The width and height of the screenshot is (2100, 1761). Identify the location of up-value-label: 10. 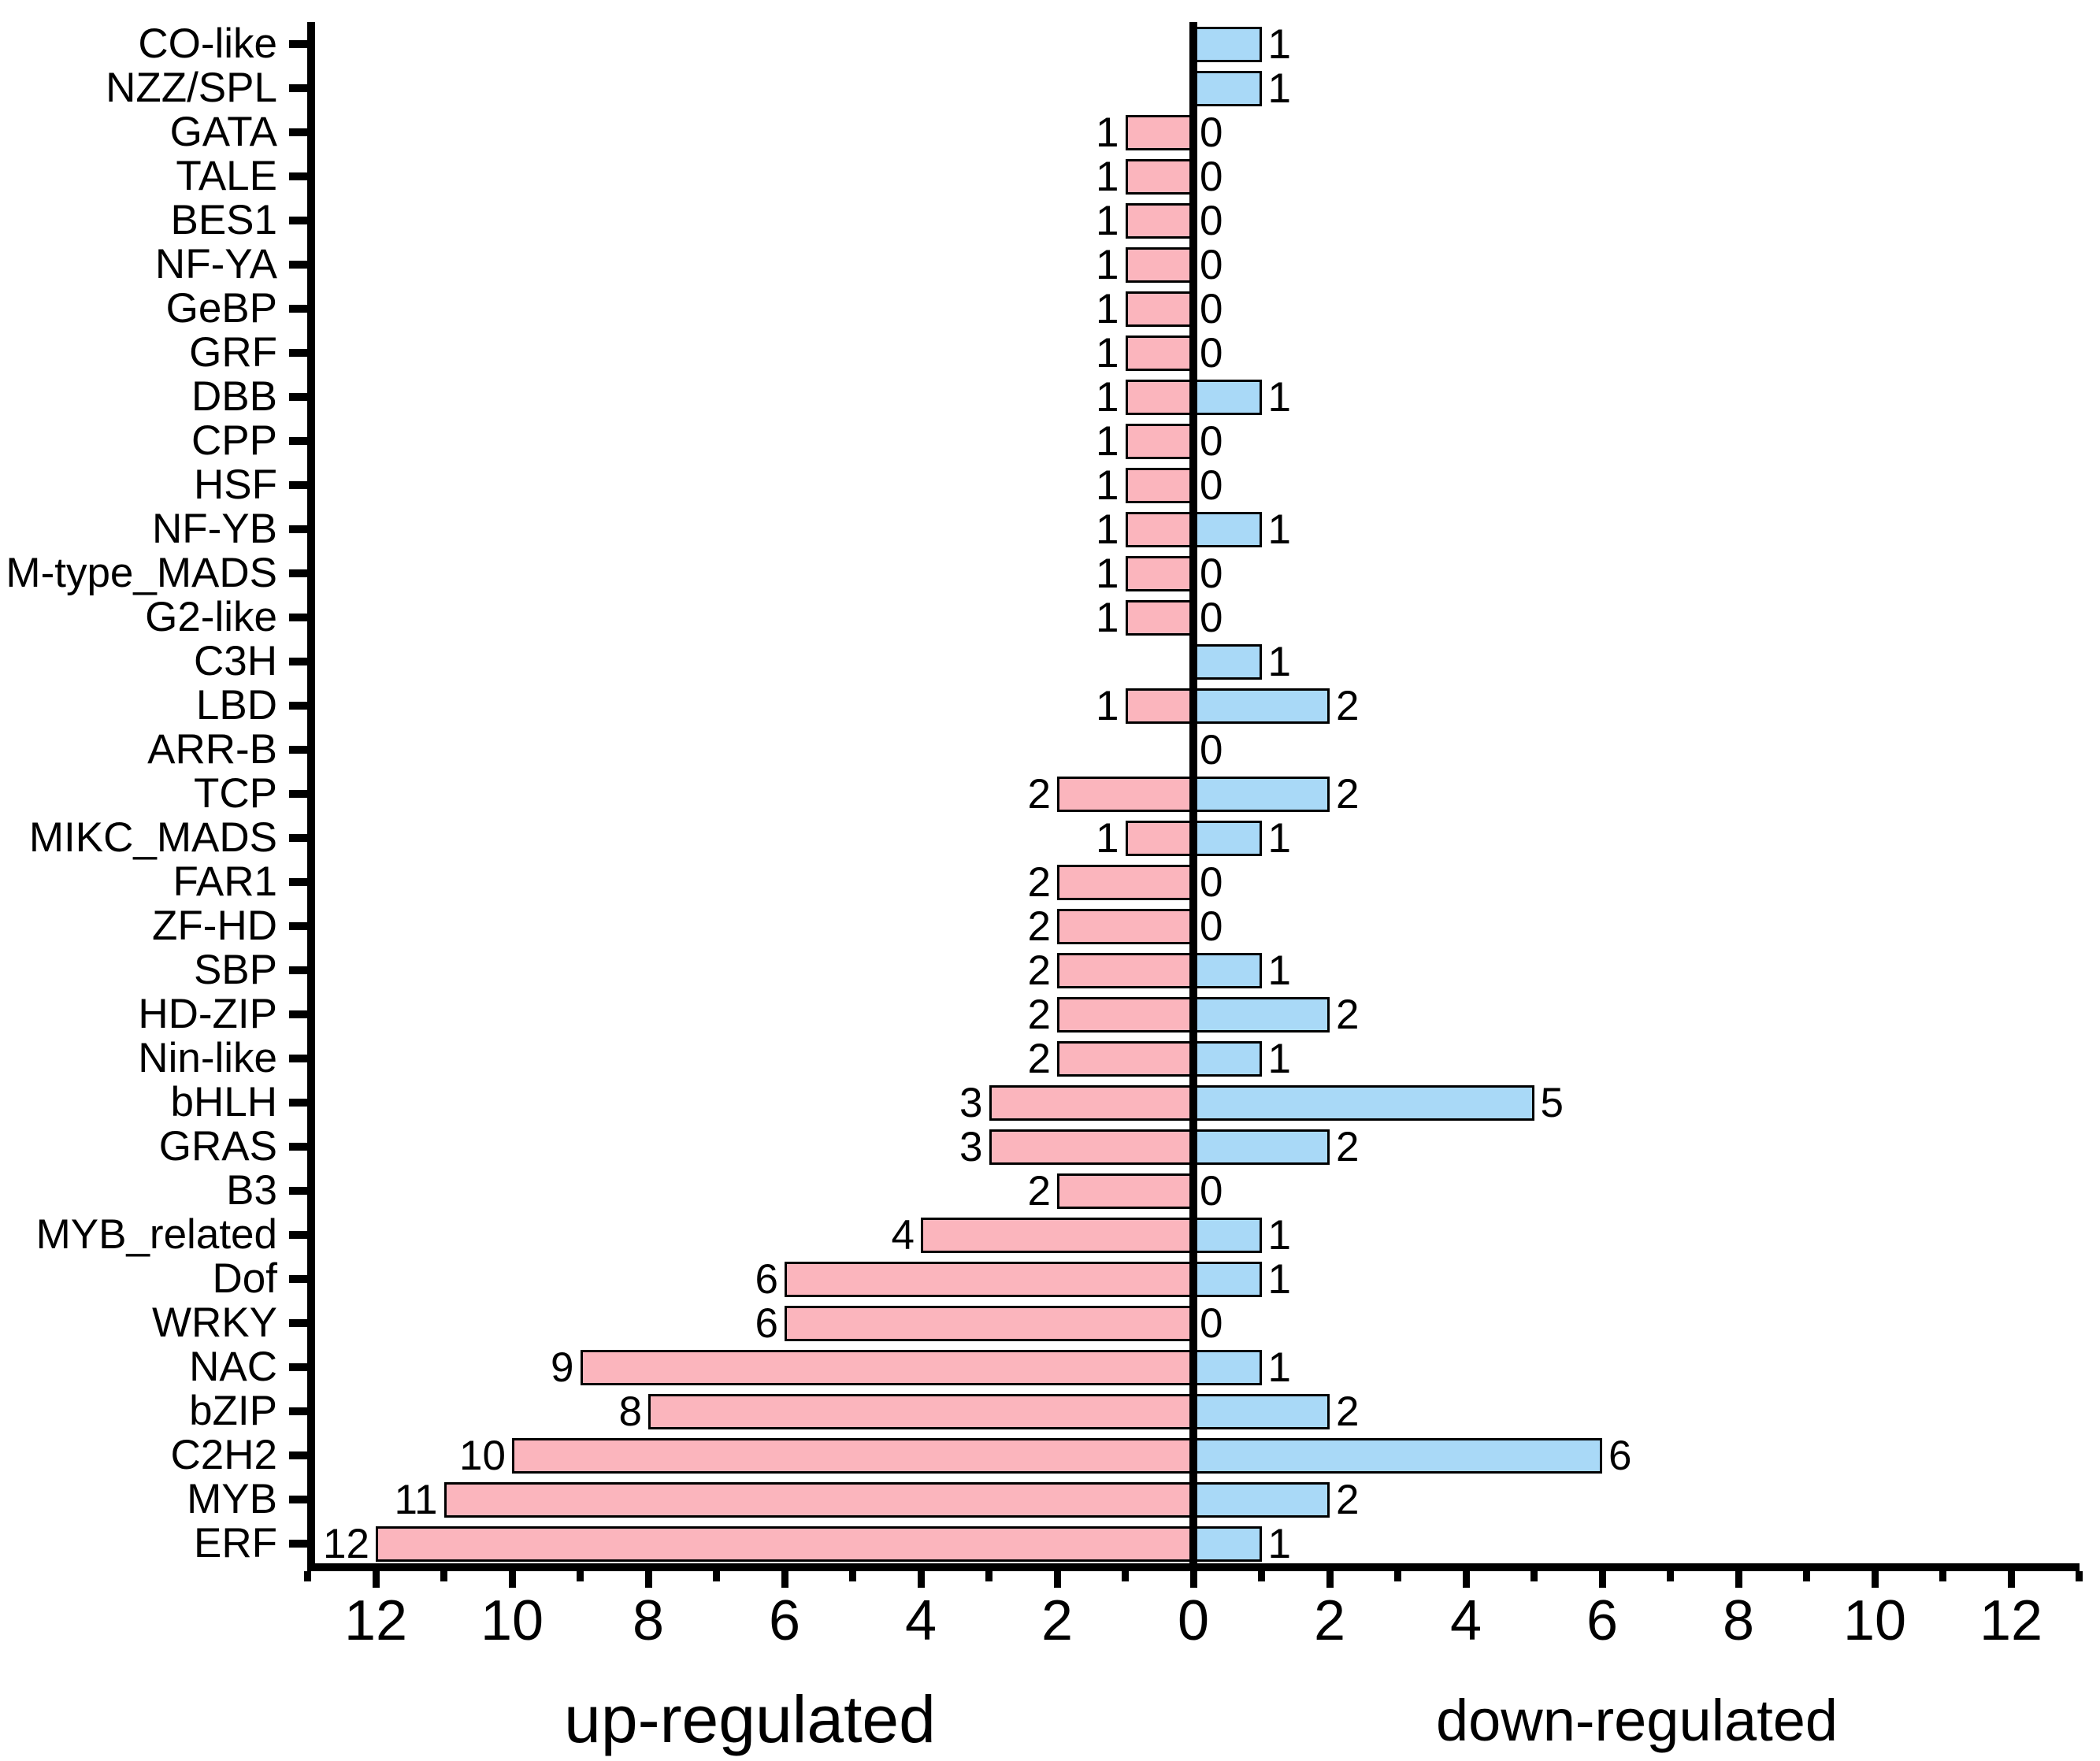
(482, 1456).